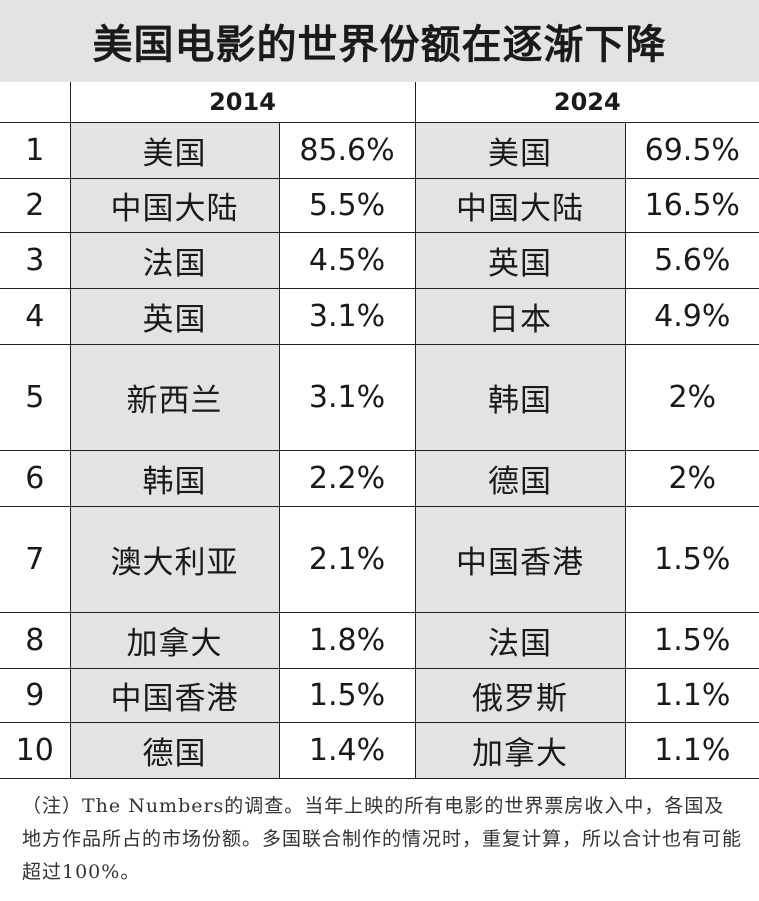 Image resolution: width=759 pixels, height=901 pixels. I want to click on table-row: 10 德国 1.4% 加拿大 1.1%, so click(379, 750).